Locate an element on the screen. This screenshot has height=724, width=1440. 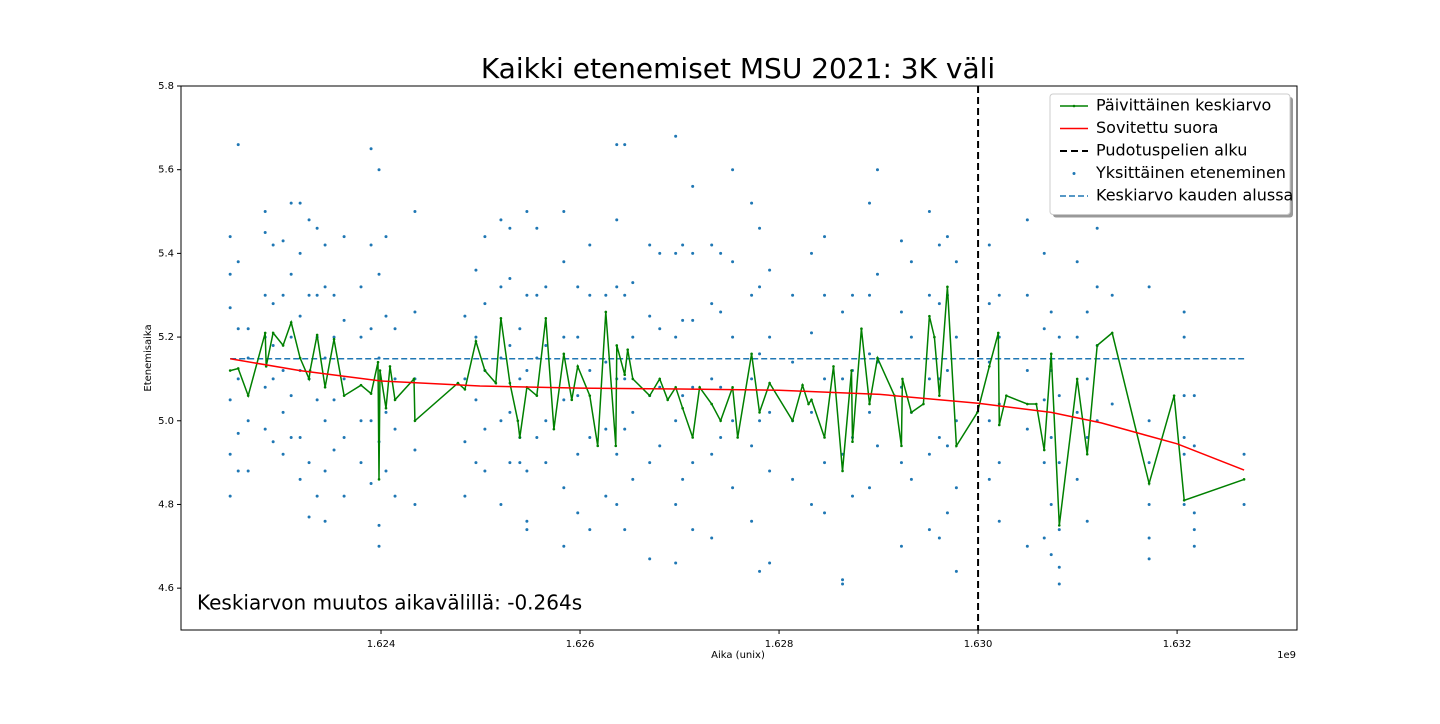
legend-label: Pudotuspelien alku is located at coordinates (1171, 150).